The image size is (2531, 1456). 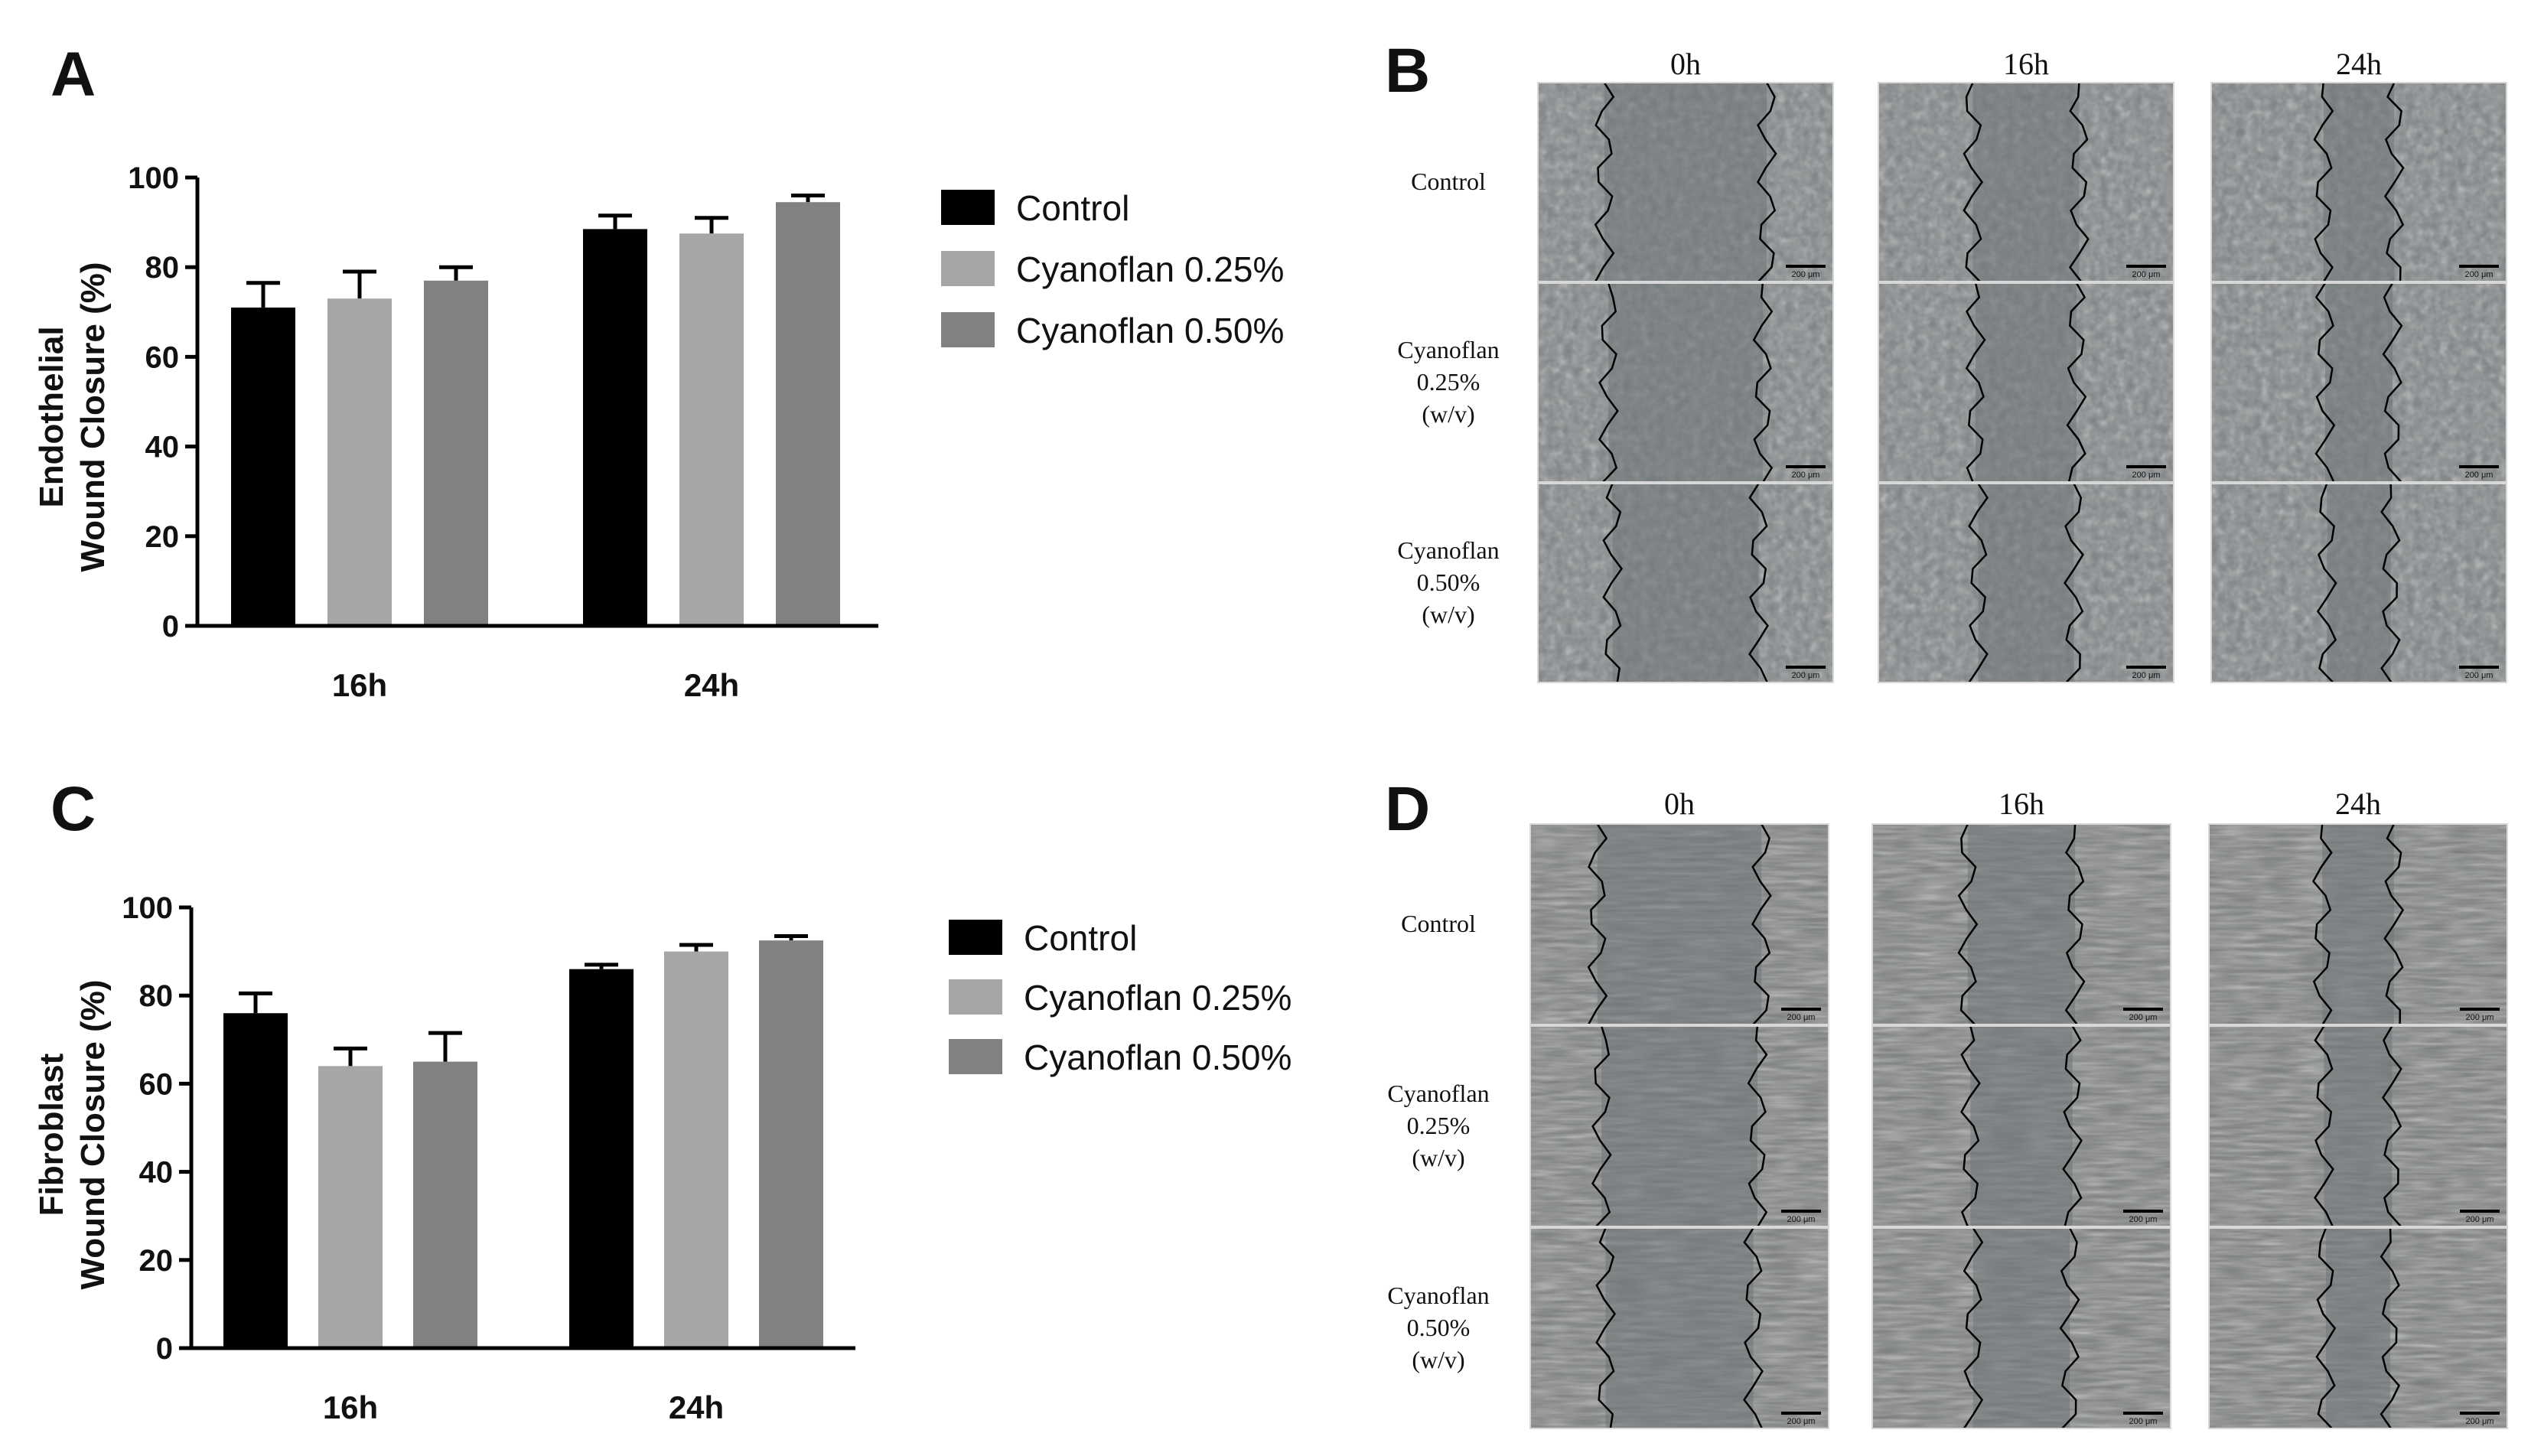 What do you see at coordinates (164, 1349) in the screenshot?
I see `chart-c-y-tick-label: 0` at bounding box center [164, 1349].